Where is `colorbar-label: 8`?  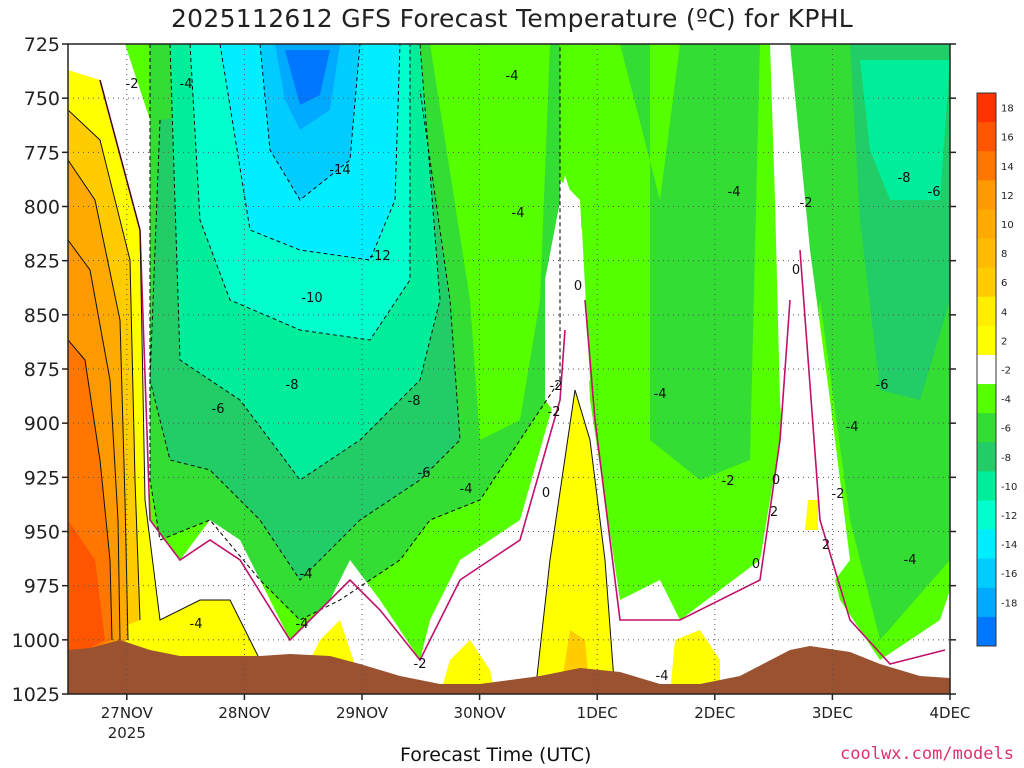
colorbar-label: 8 is located at coordinates (1004, 254).